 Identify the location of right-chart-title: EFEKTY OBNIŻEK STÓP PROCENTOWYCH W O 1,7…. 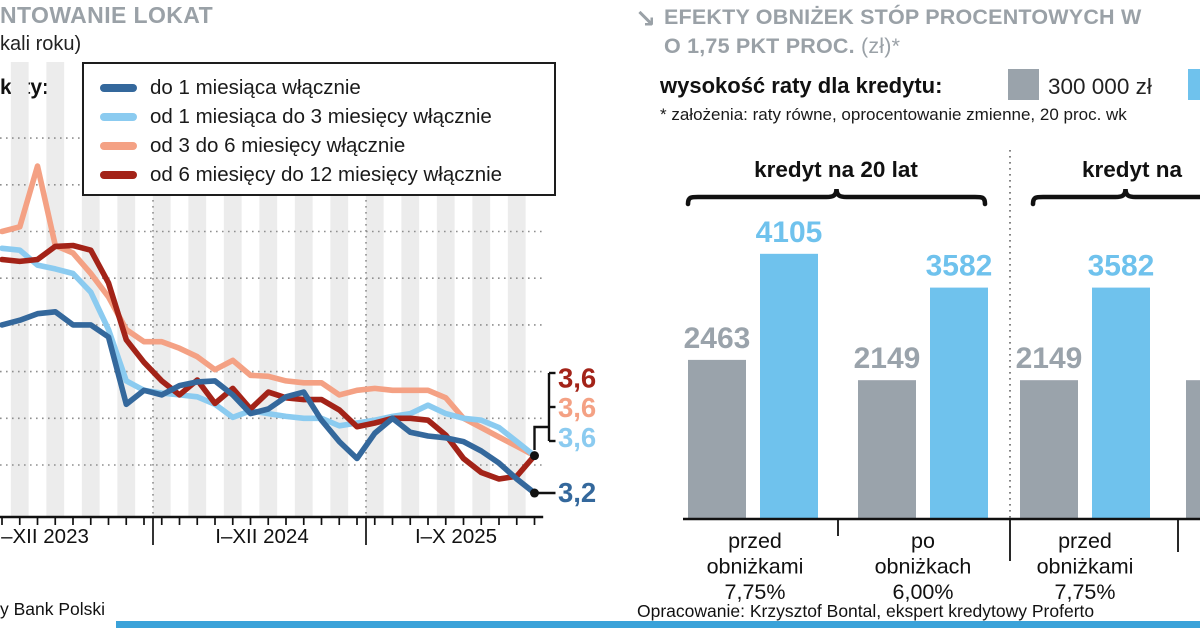
(902, 32).